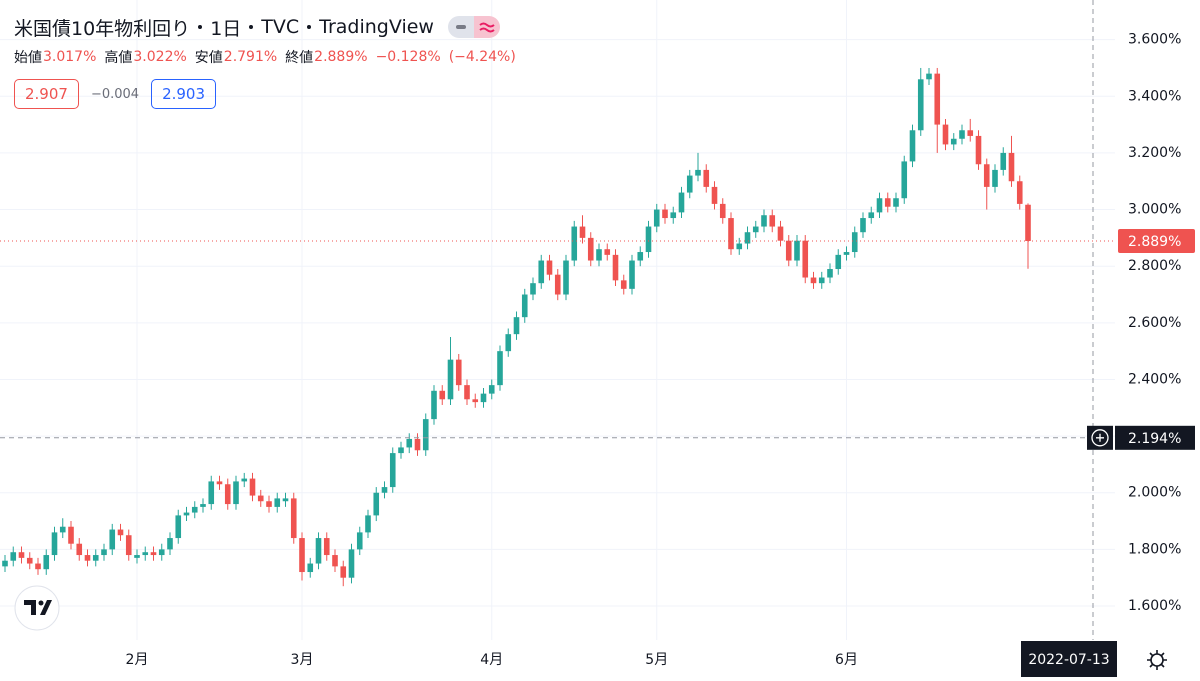  What do you see at coordinates (70, 57) in the screenshot?
I see `open-value: 3.017%` at bounding box center [70, 57].